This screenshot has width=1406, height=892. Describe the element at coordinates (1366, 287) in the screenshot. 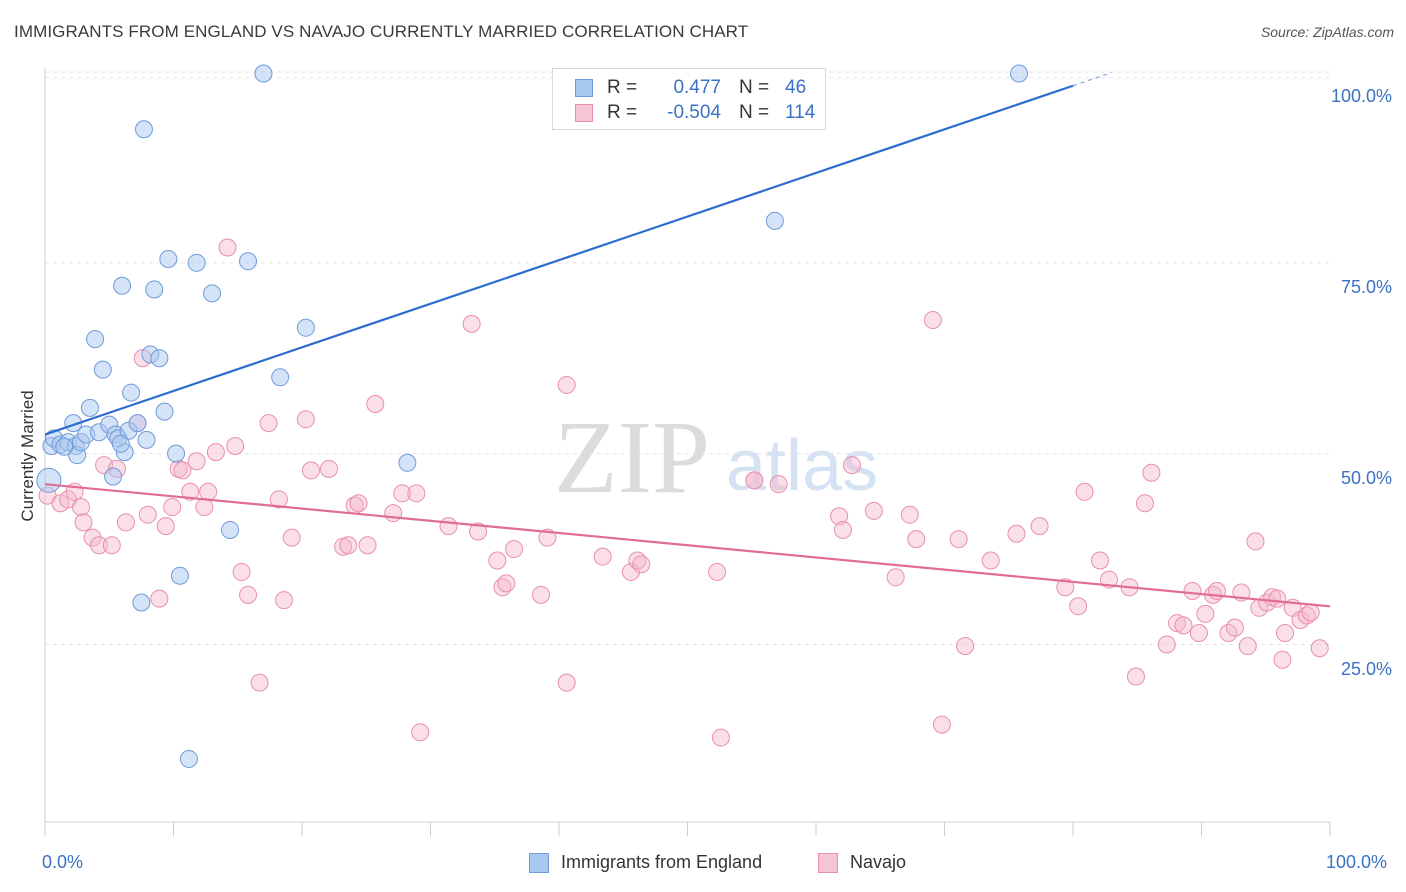

I see `y-tick-label: 75.0%` at that location.